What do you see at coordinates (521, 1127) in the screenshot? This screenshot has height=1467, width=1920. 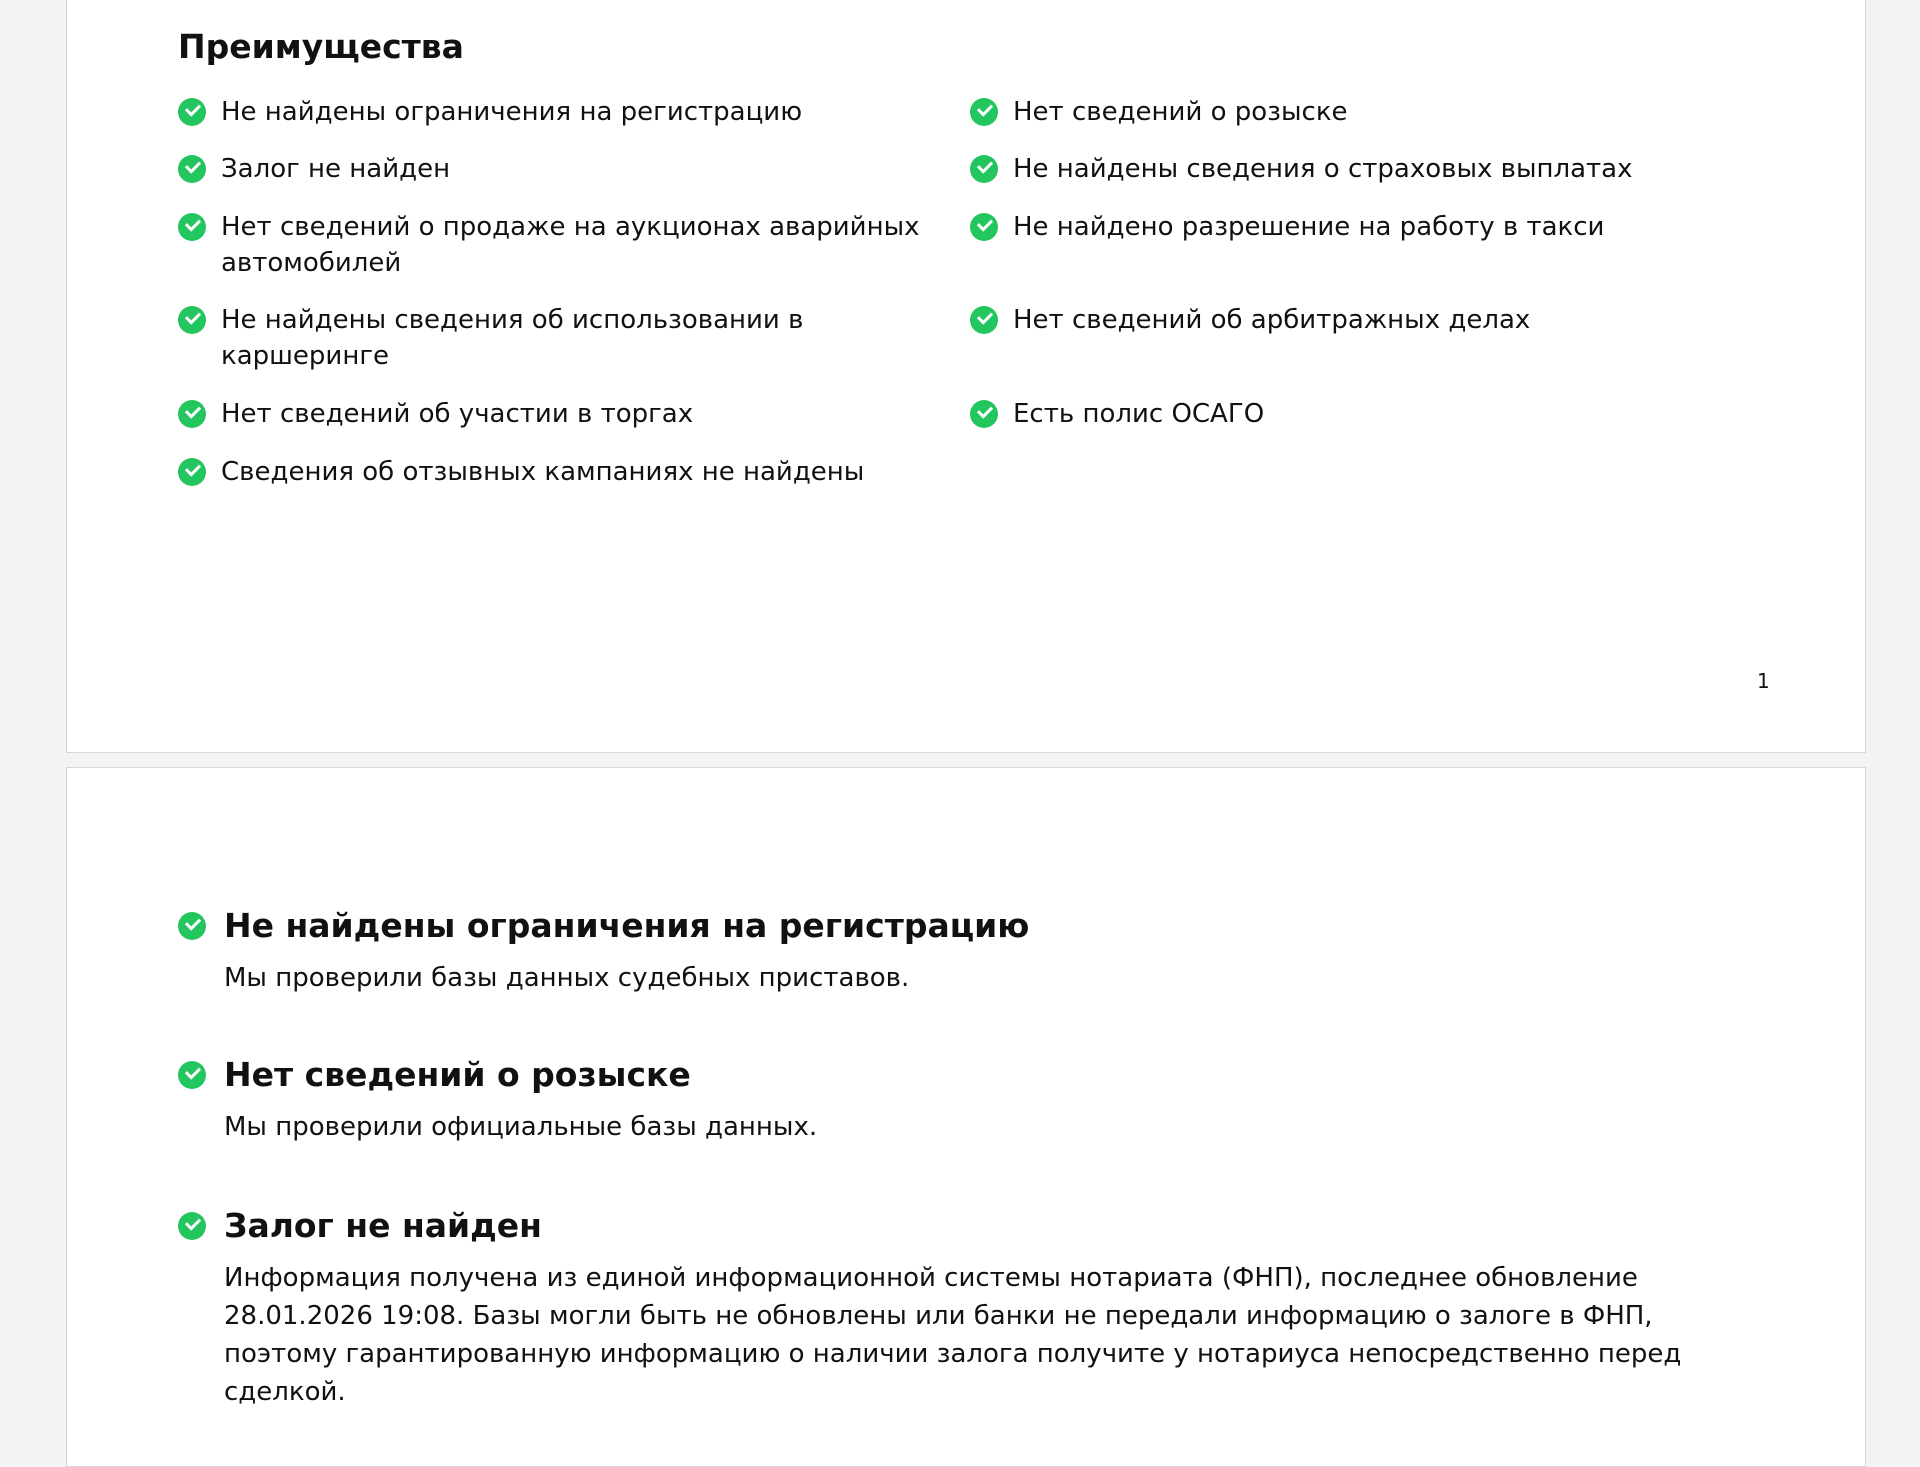 I see `section-text: Мы проверили официальные базы данных.` at bounding box center [521, 1127].